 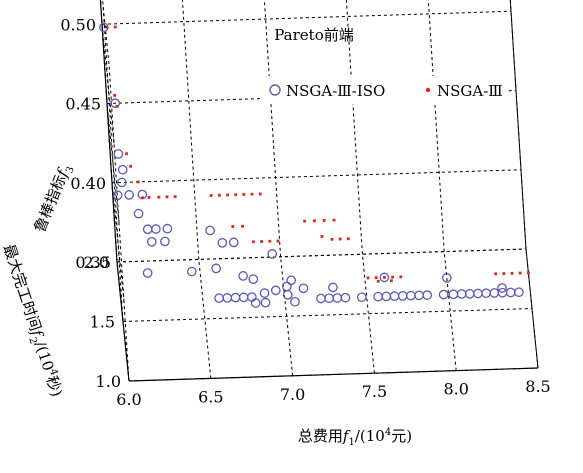 What do you see at coordinates (455, 389) in the screenshot?
I see `x-tick-label: 8.0` at bounding box center [455, 389].